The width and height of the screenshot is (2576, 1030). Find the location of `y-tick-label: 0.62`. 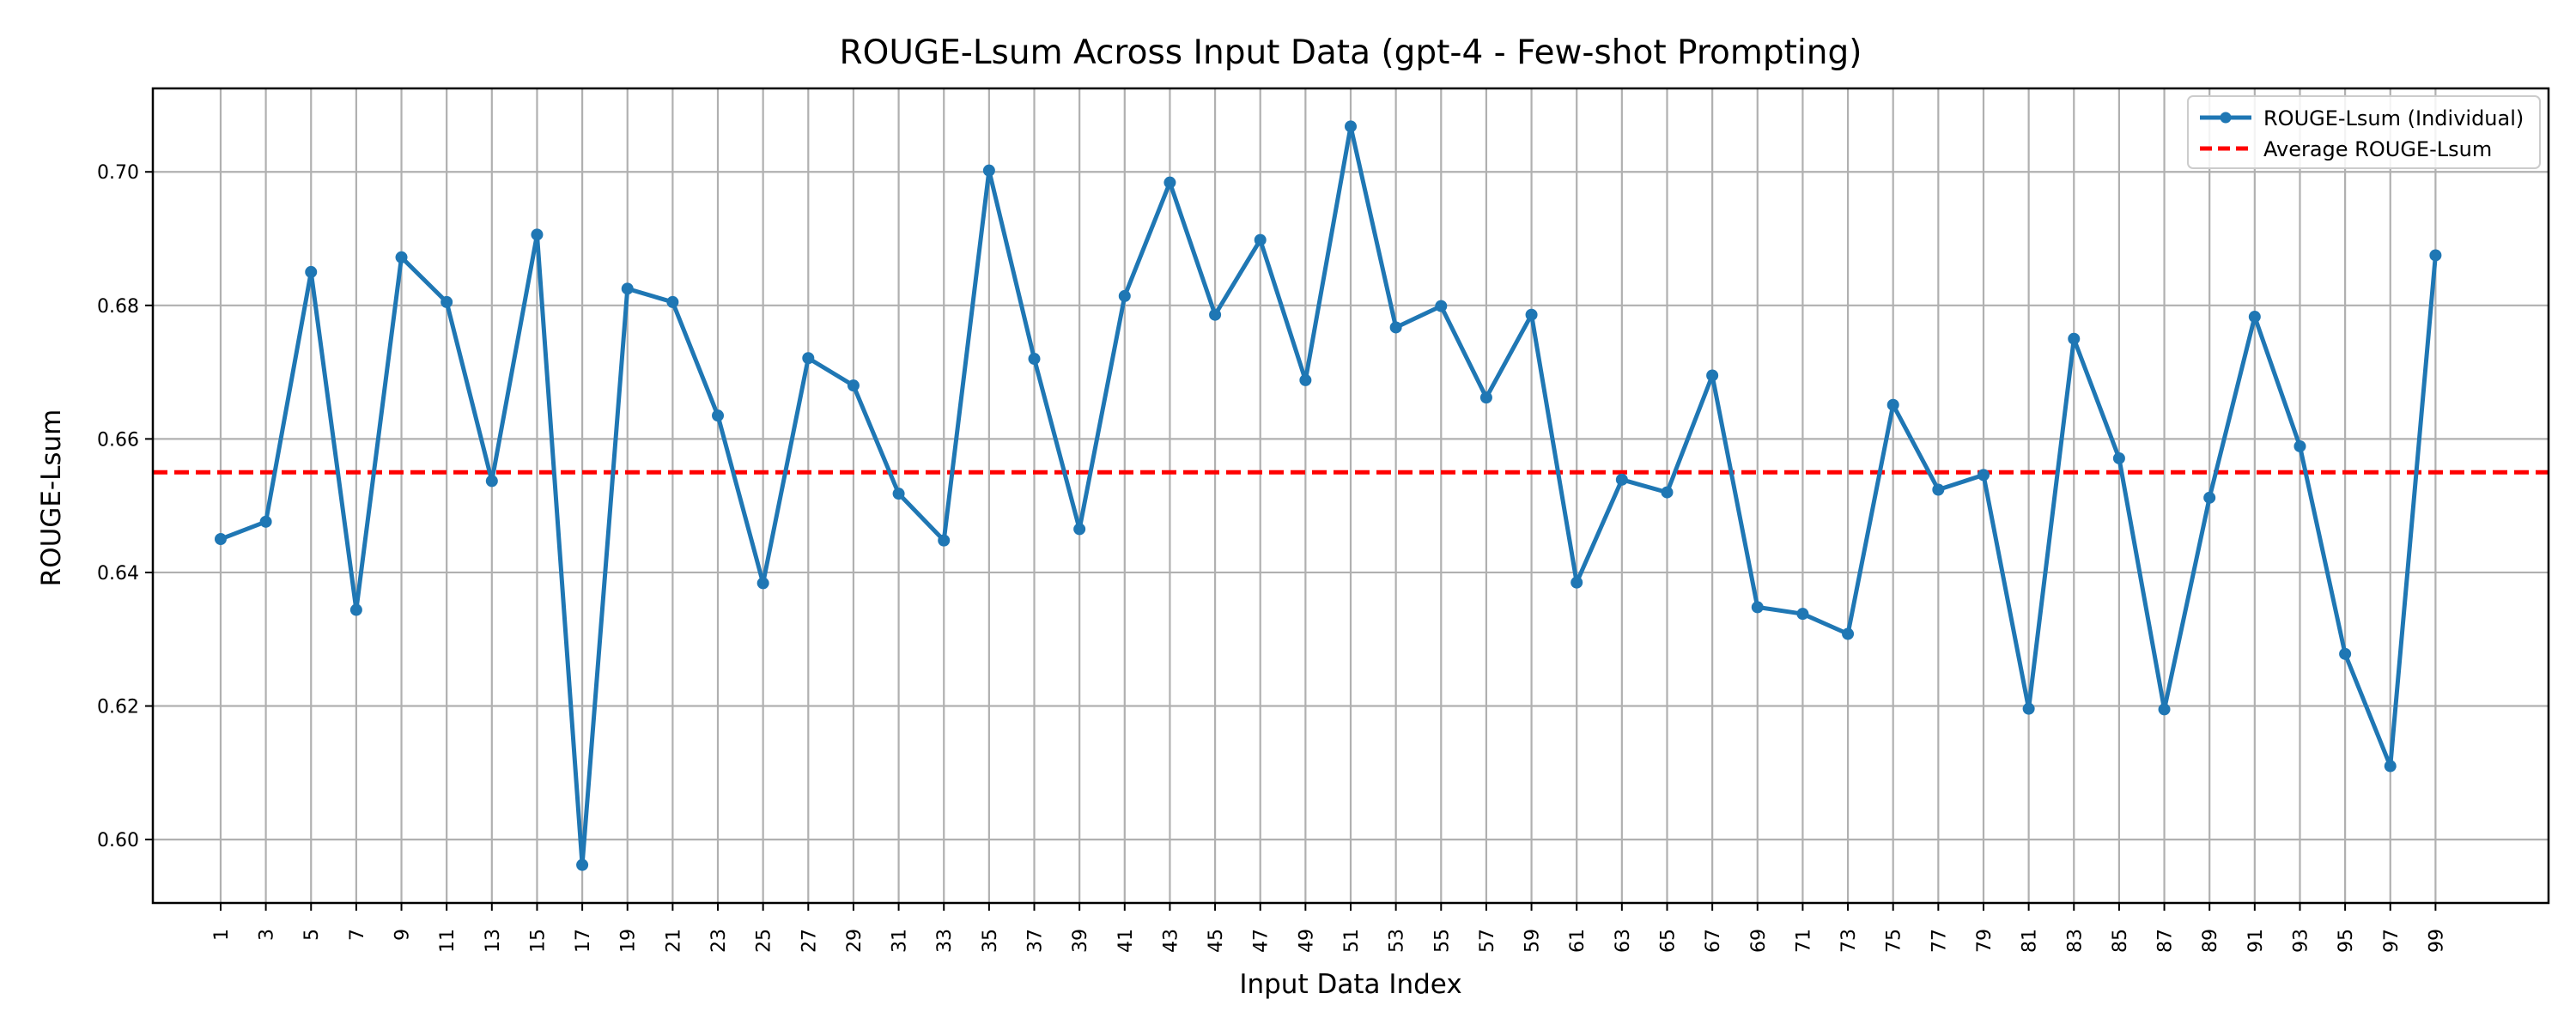

y-tick-label: 0.62 is located at coordinates (118, 707).